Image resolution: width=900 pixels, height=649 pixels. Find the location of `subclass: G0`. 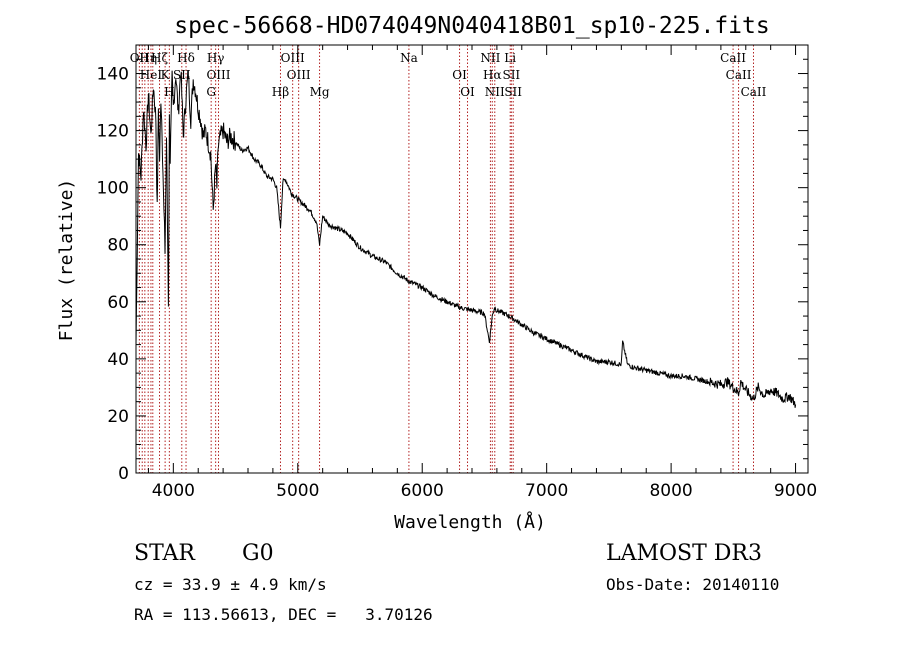

subclass: G0 is located at coordinates (258, 553).